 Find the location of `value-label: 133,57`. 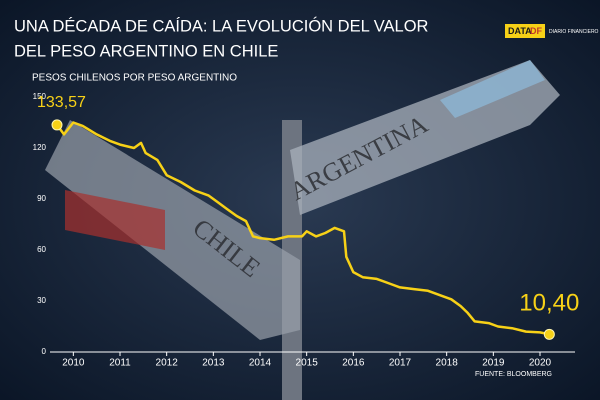

value-label: 133,57 is located at coordinates (61, 102).